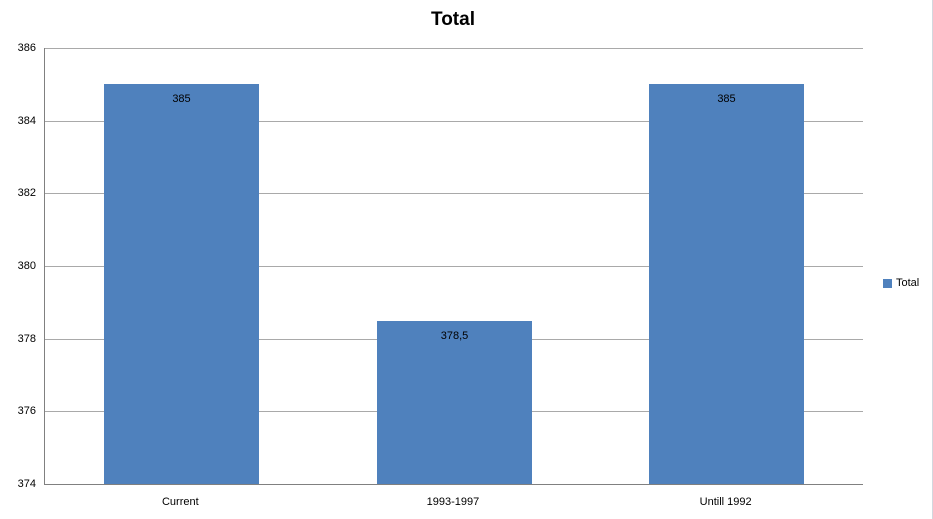 This screenshot has width=933, height=519. I want to click on y-axis-tick-label: 376, so click(26, 411).